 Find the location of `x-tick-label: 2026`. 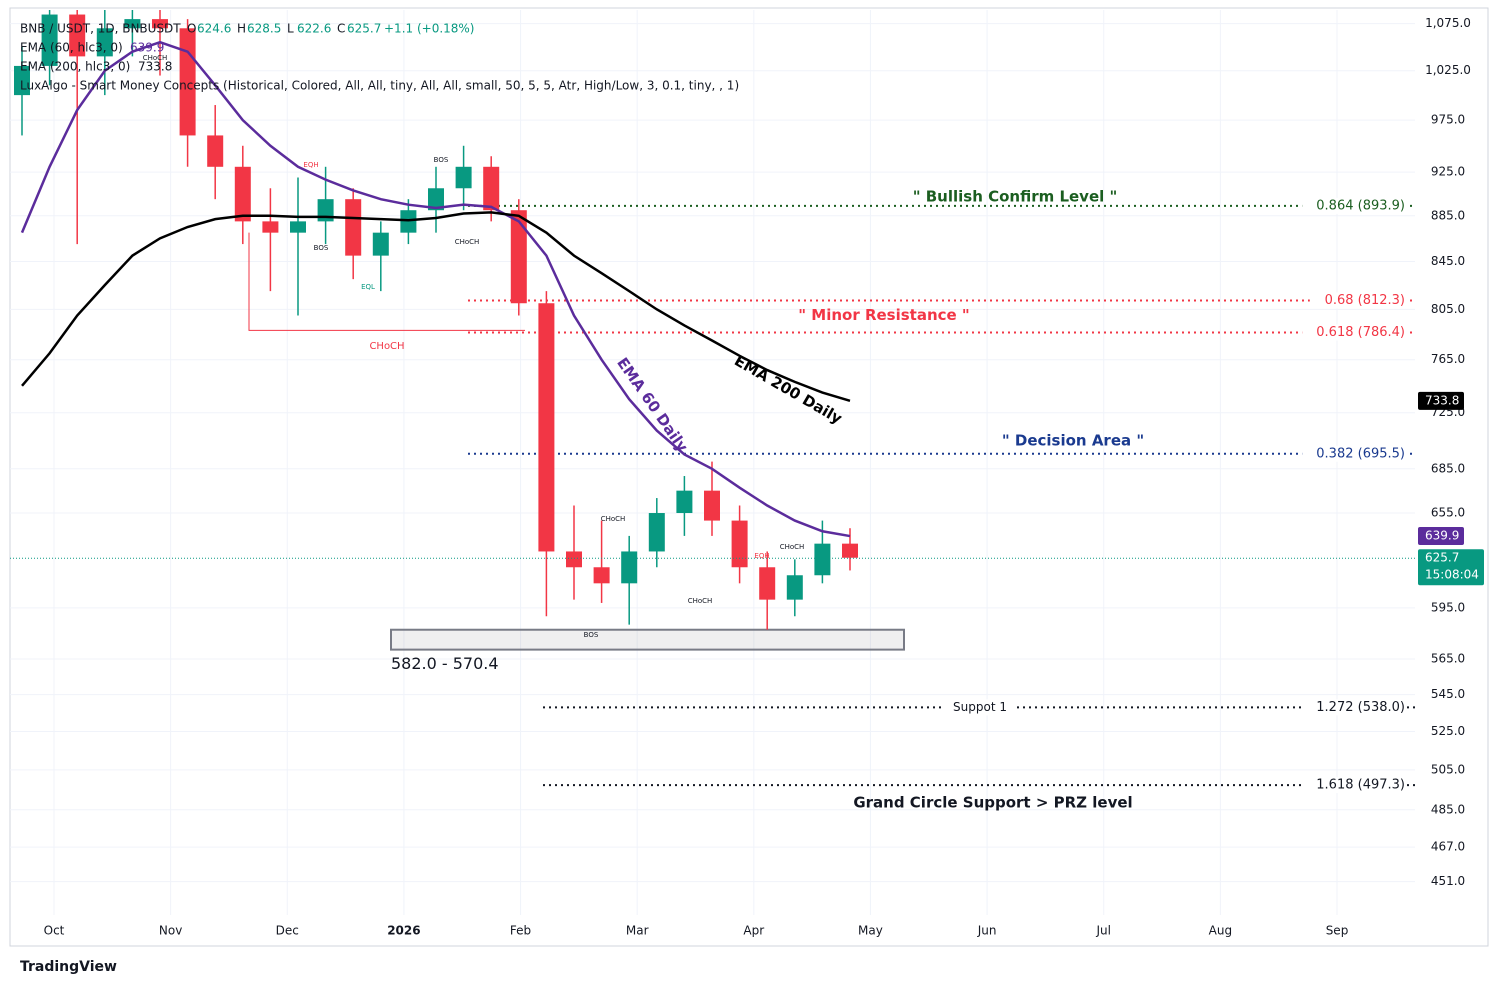

x-tick-label: 2026 is located at coordinates (403, 931).